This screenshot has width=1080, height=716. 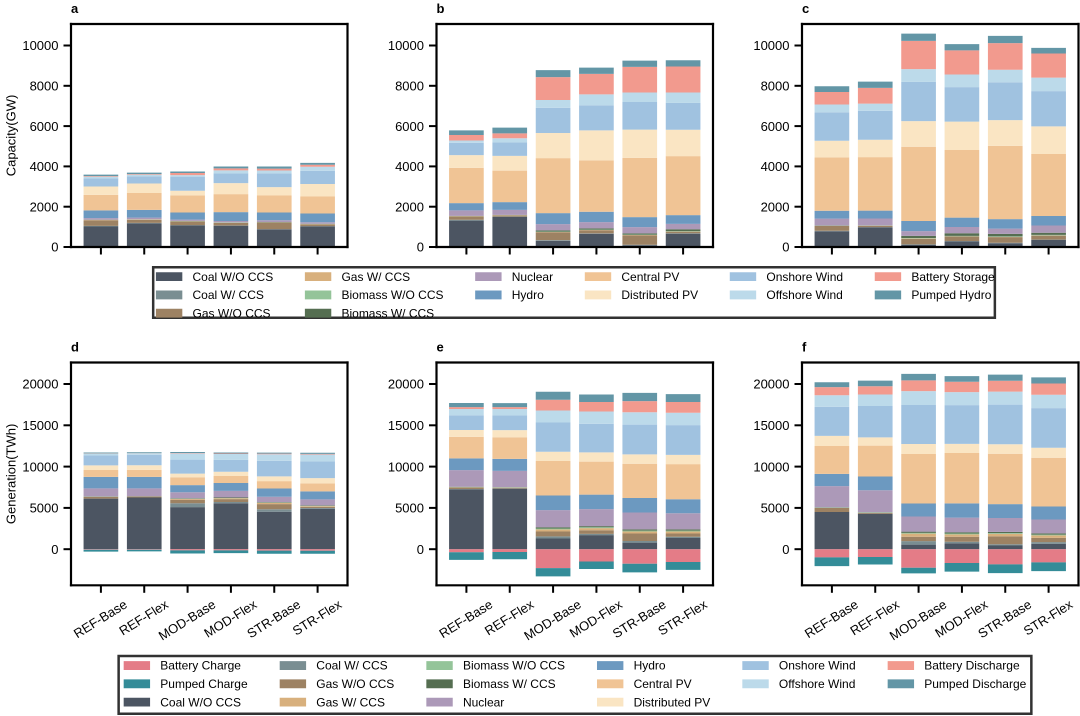 What do you see at coordinates (75, 347) in the screenshot?
I see `svg-text: d` at bounding box center [75, 347].